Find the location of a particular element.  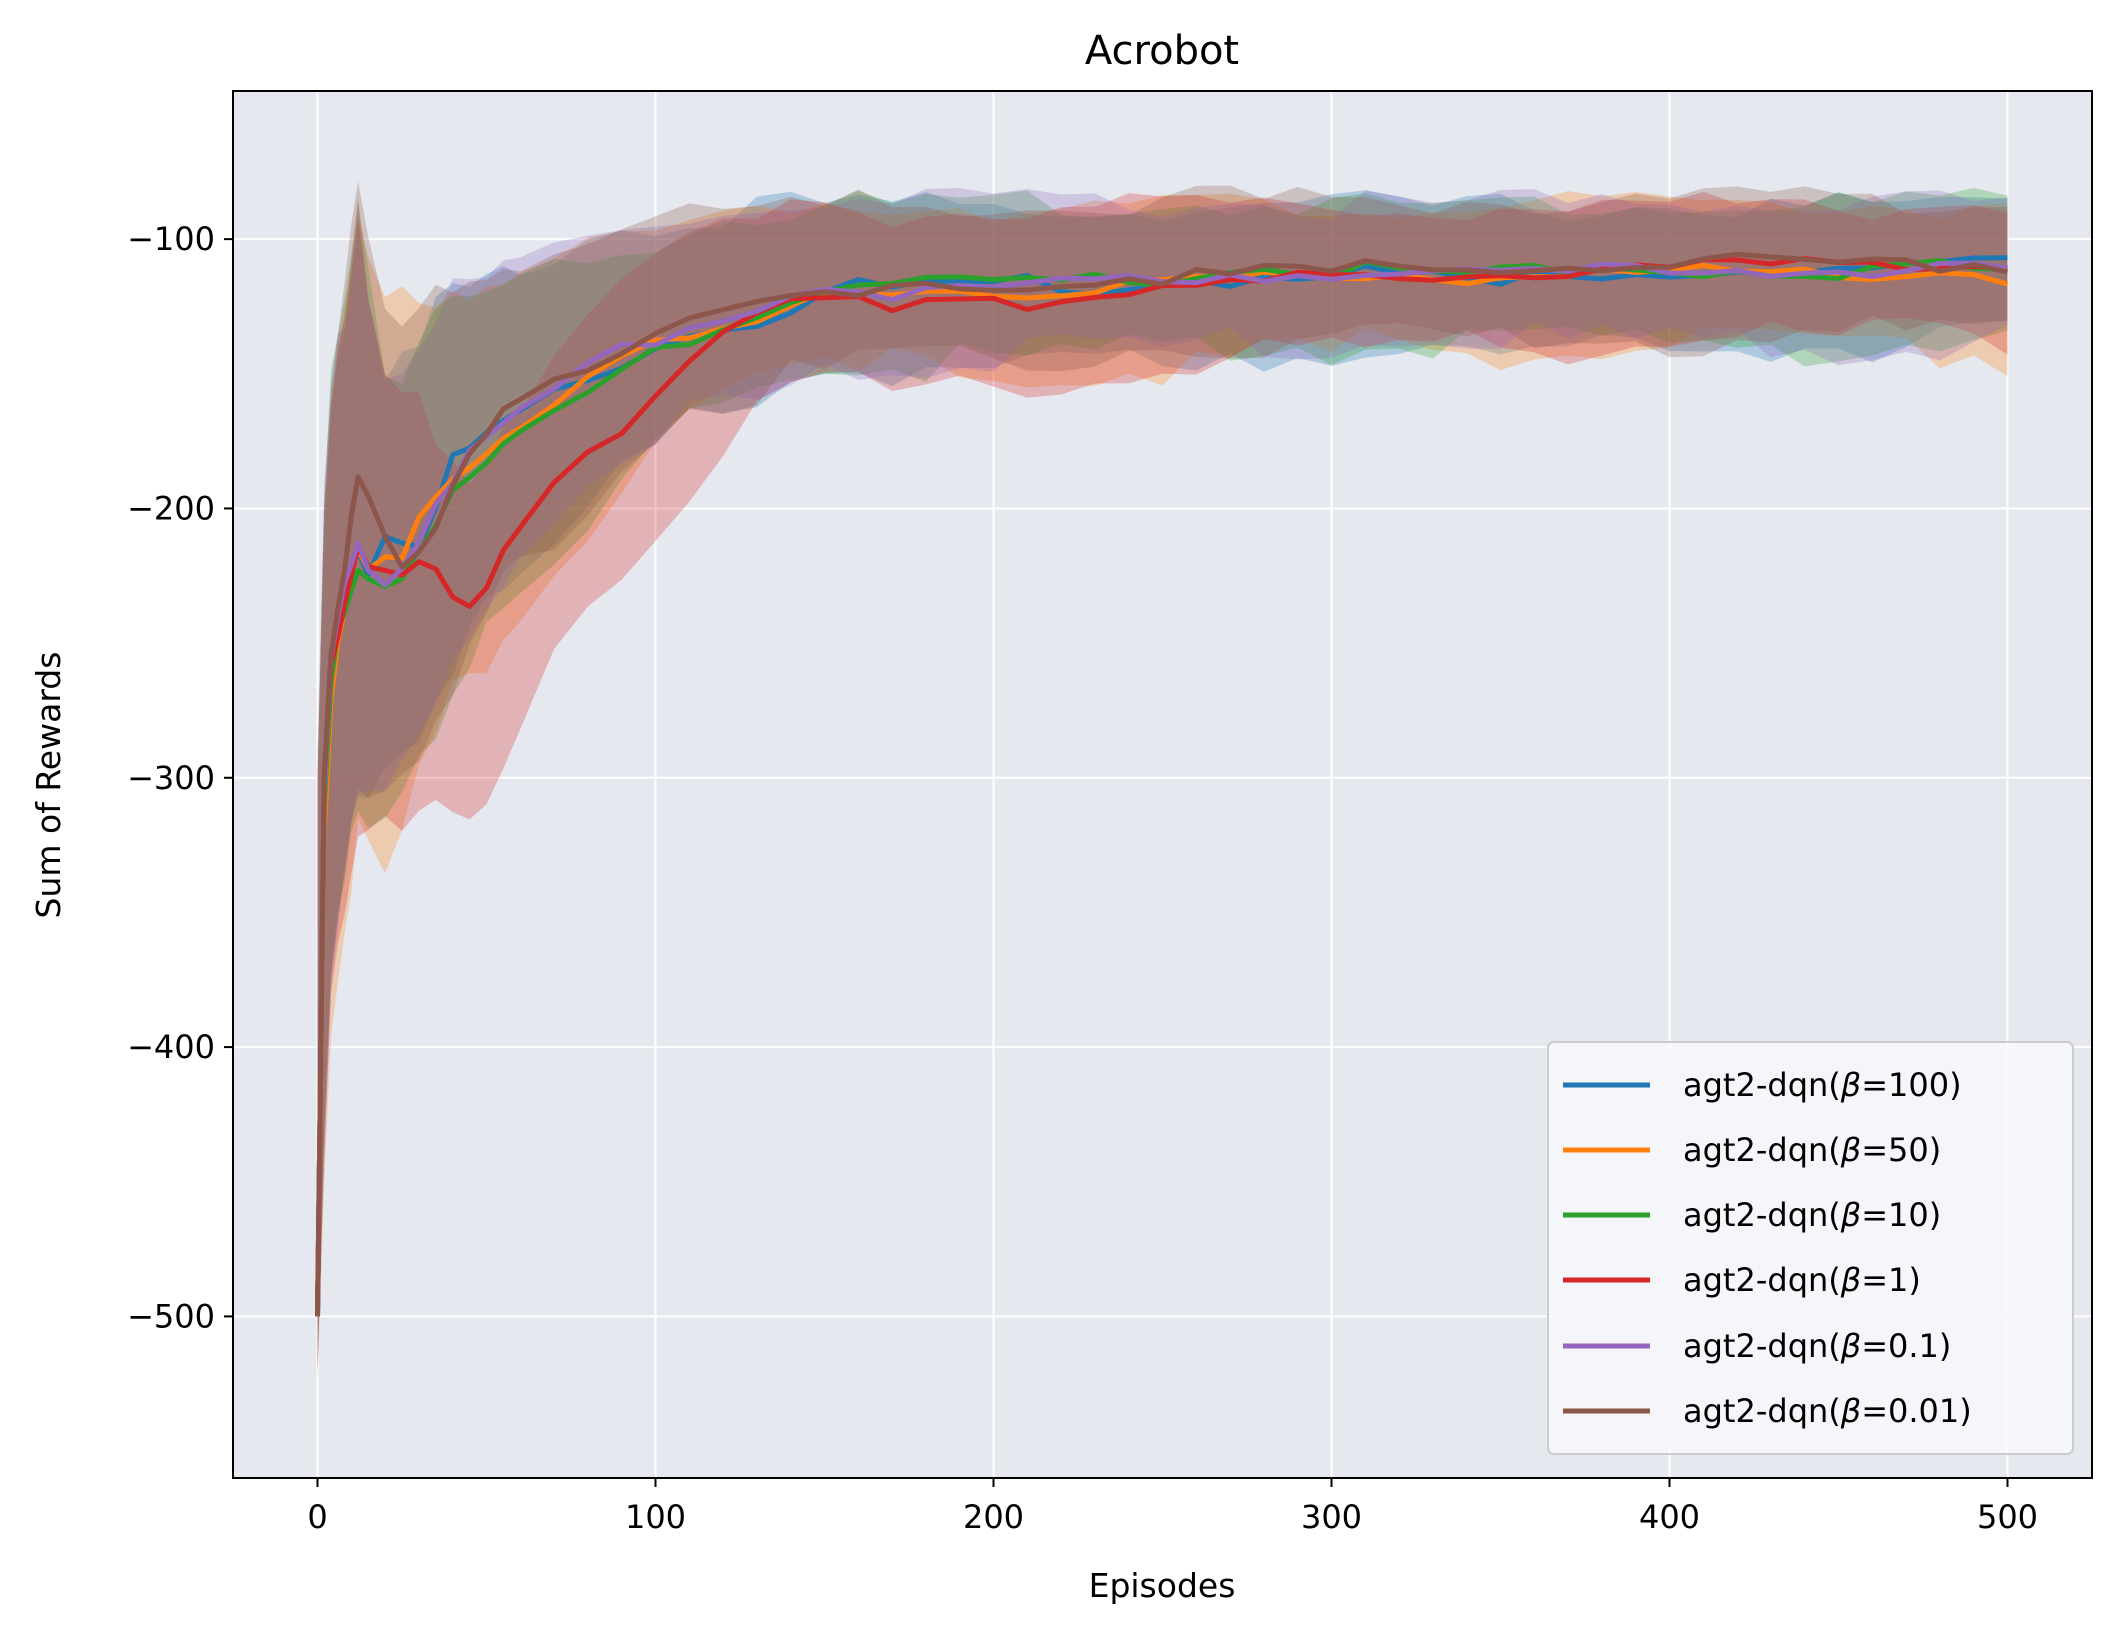

y-tick-label: −100 is located at coordinates (171, 239).